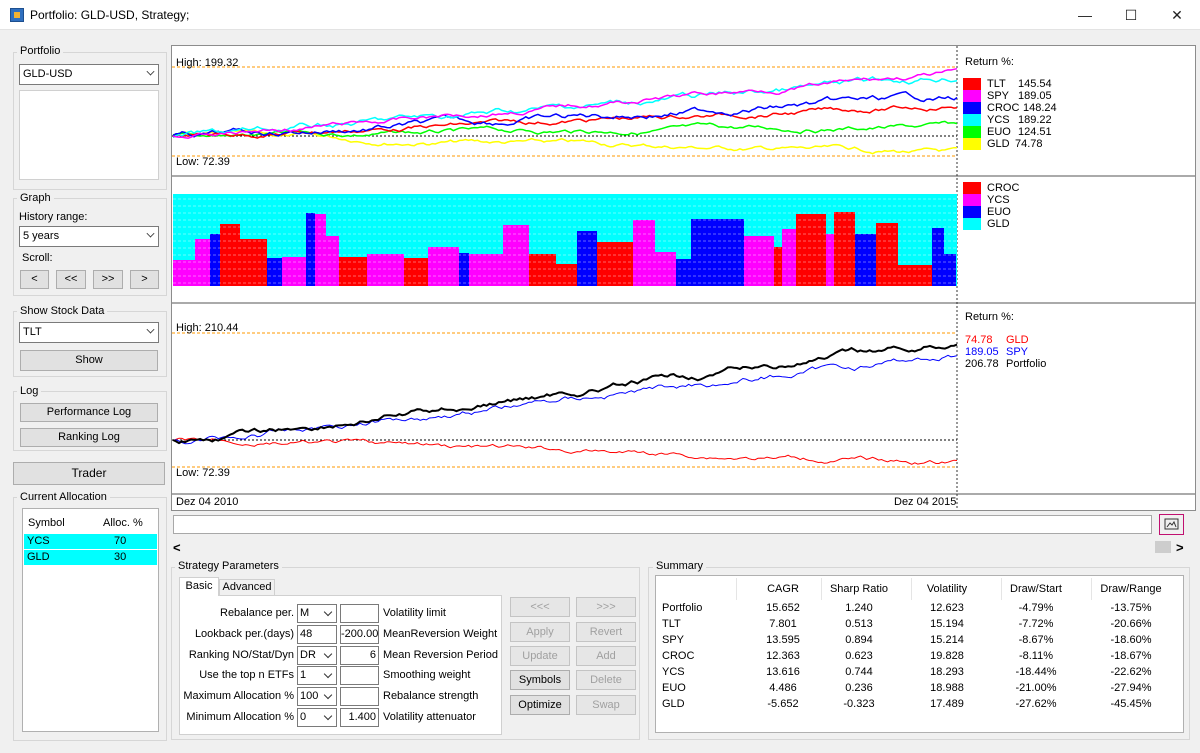 Image resolution: width=1200 pixels, height=753 pixels. I want to click on show-button: Show, so click(89, 360).